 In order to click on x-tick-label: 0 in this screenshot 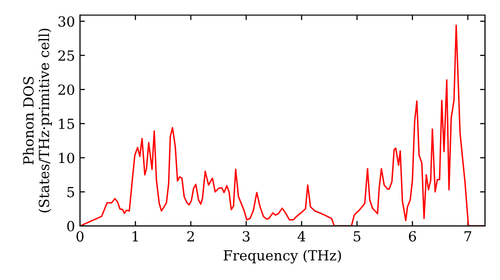, I will do `click(80, 236)`.